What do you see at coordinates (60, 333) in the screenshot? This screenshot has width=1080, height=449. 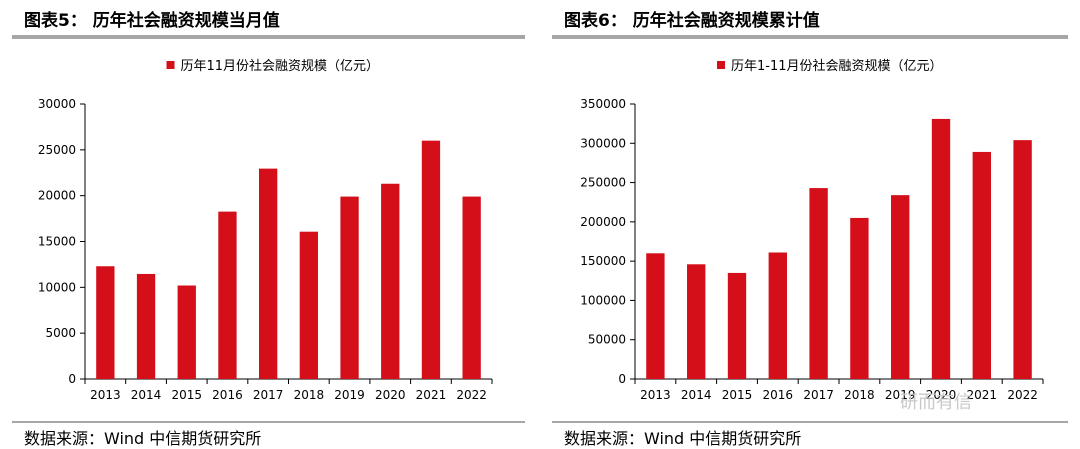 I see `y-tick-label: 5000` at bounding box center [60, 333].